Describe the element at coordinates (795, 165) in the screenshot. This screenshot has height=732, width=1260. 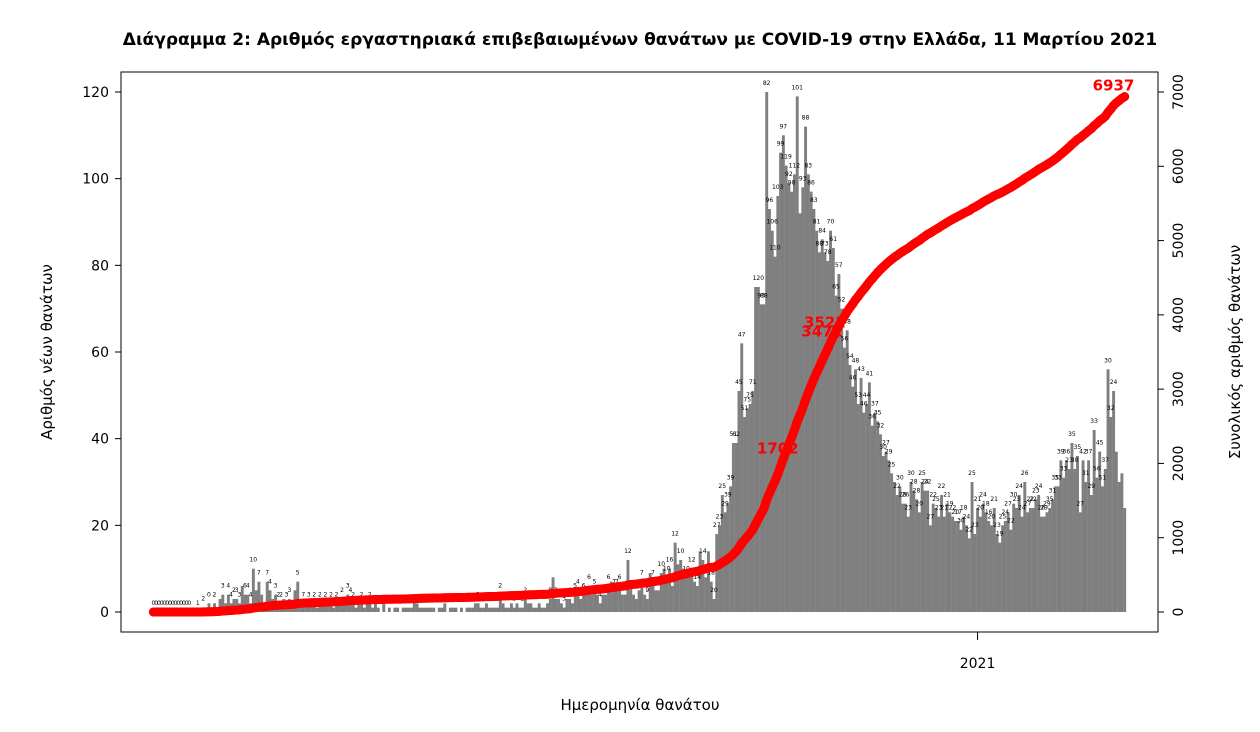
I see `bar-value-label: 112` at that location.